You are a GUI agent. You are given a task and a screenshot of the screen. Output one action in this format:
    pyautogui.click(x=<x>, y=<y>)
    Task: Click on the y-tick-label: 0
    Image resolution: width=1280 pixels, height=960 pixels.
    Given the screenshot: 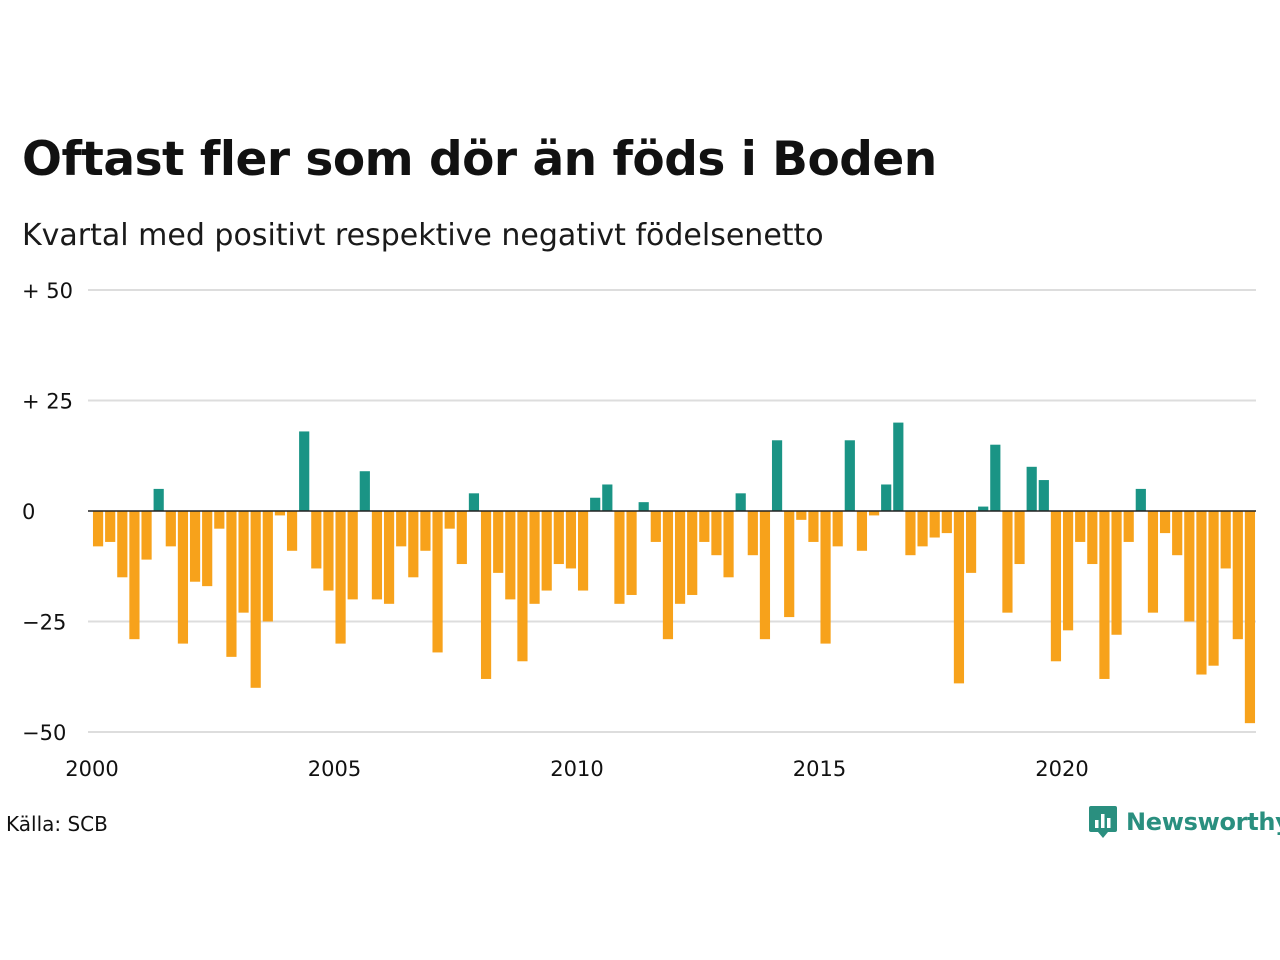 What is the action you would take?
    pyautogui.click(x=28, y=512)
    